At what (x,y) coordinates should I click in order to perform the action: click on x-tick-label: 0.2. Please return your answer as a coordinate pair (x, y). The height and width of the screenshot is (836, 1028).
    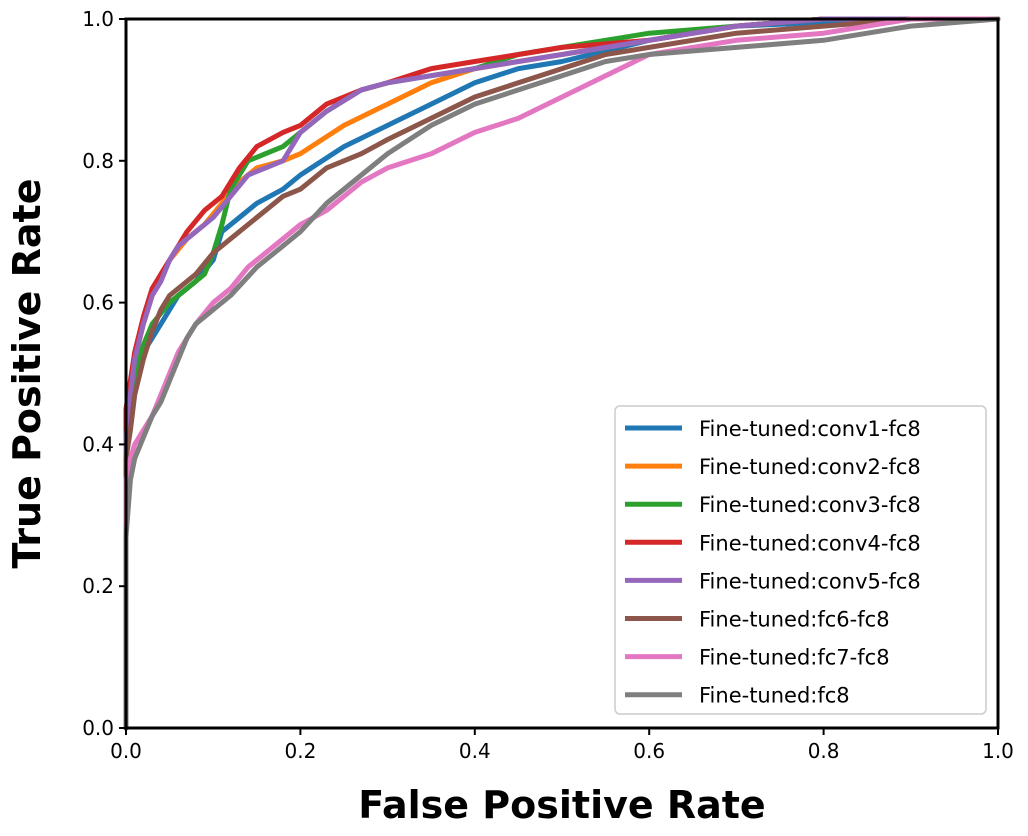
    Looking at the image, I should click on (300, 751).